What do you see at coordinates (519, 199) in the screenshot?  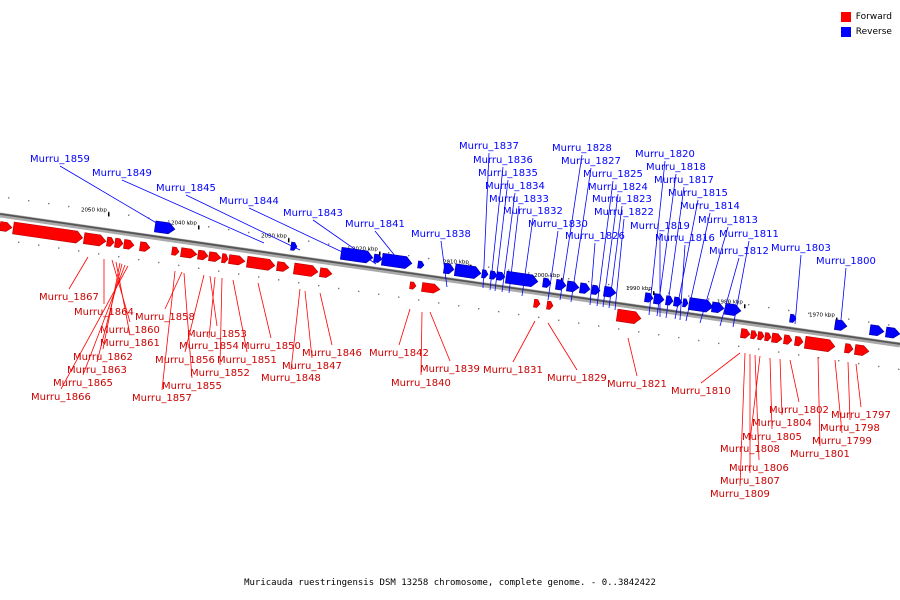 I see `reverse-gene-label: Murru_1833` at bounding box center [519, 199].